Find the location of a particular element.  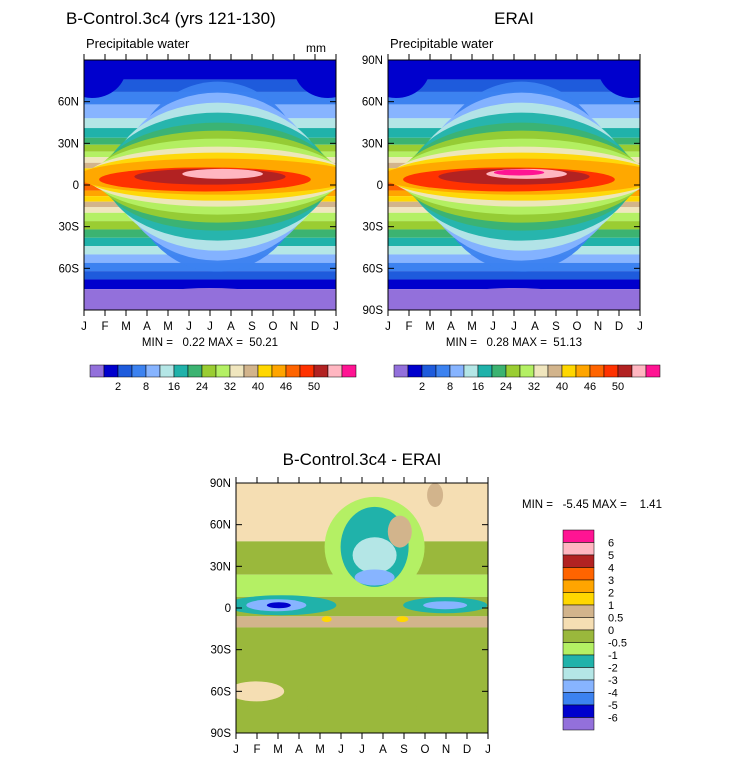

panel-reanalysis-contours is located at coordinates (514, 185).